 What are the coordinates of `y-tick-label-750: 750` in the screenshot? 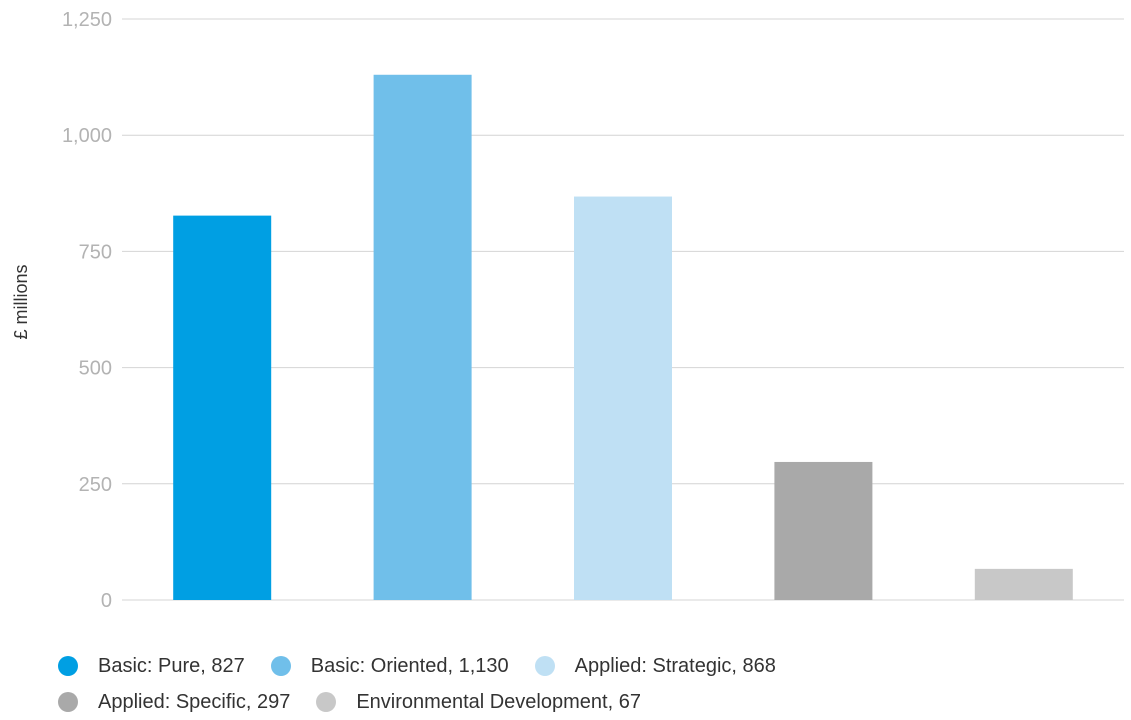 It's located at (95, 252).